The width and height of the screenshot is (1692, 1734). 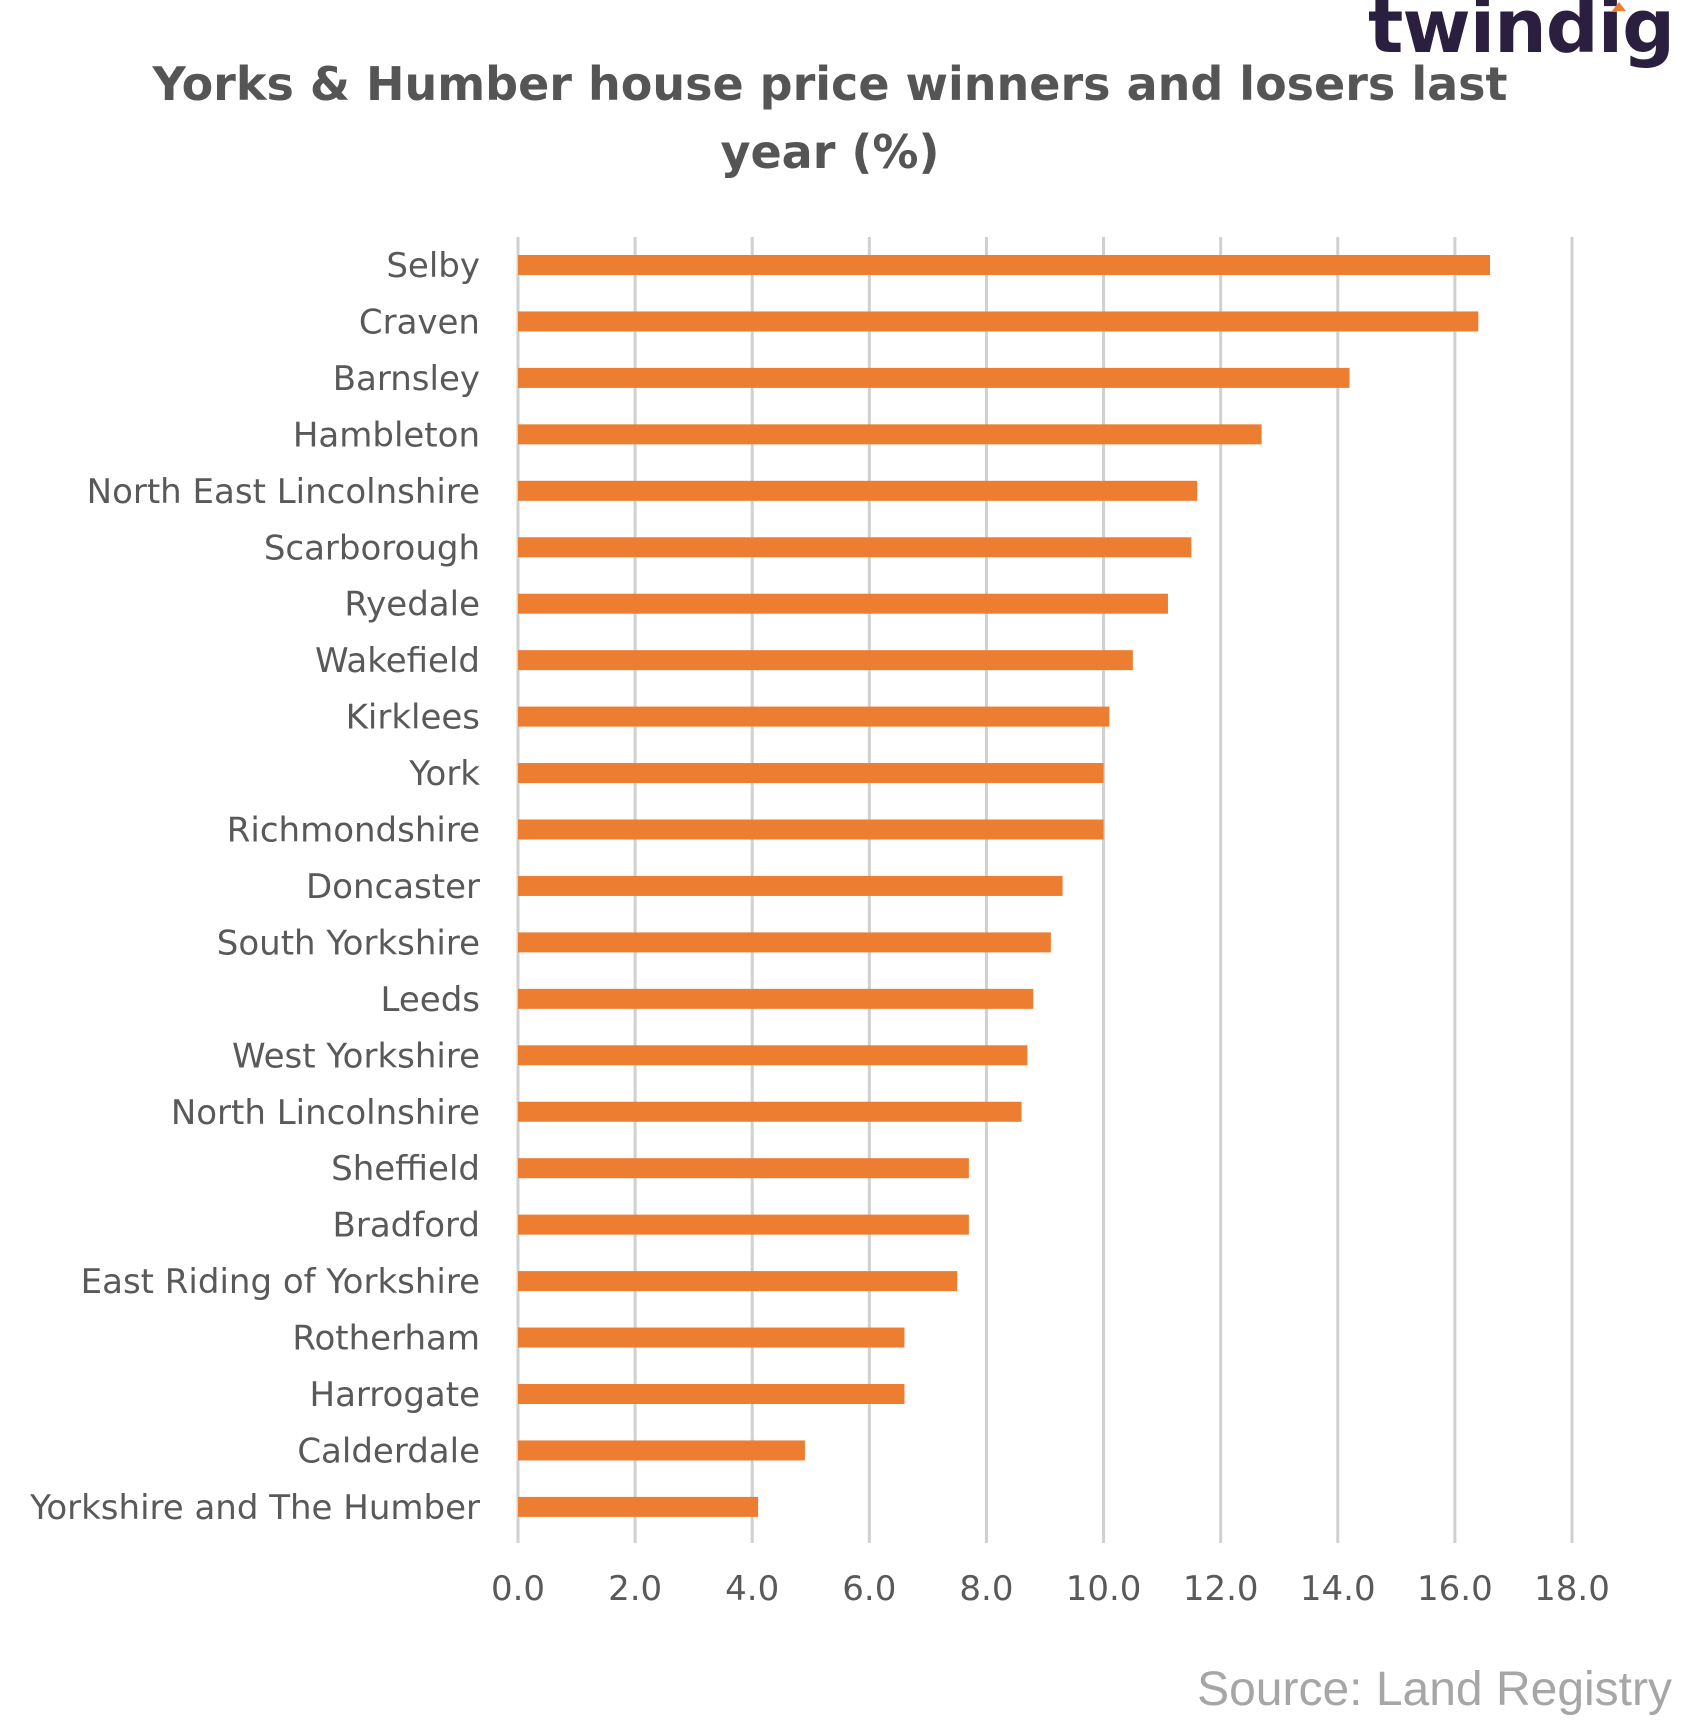 What do you see at coordinates (395, 1395) in the screenshot?
I see `category-label: Harrogate` at bounding box center [395, 1395].